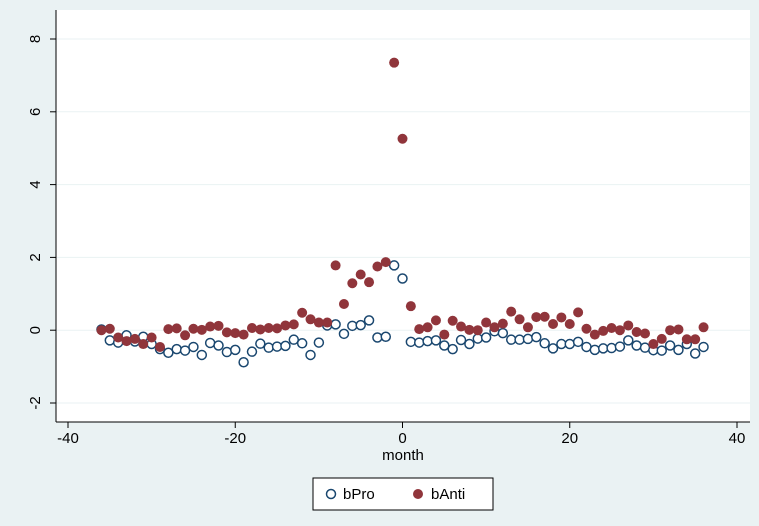 Image resolution: width=759 pixels, height=526 pixels. I want to click on x-tick-label: -20, so click(235, 438).